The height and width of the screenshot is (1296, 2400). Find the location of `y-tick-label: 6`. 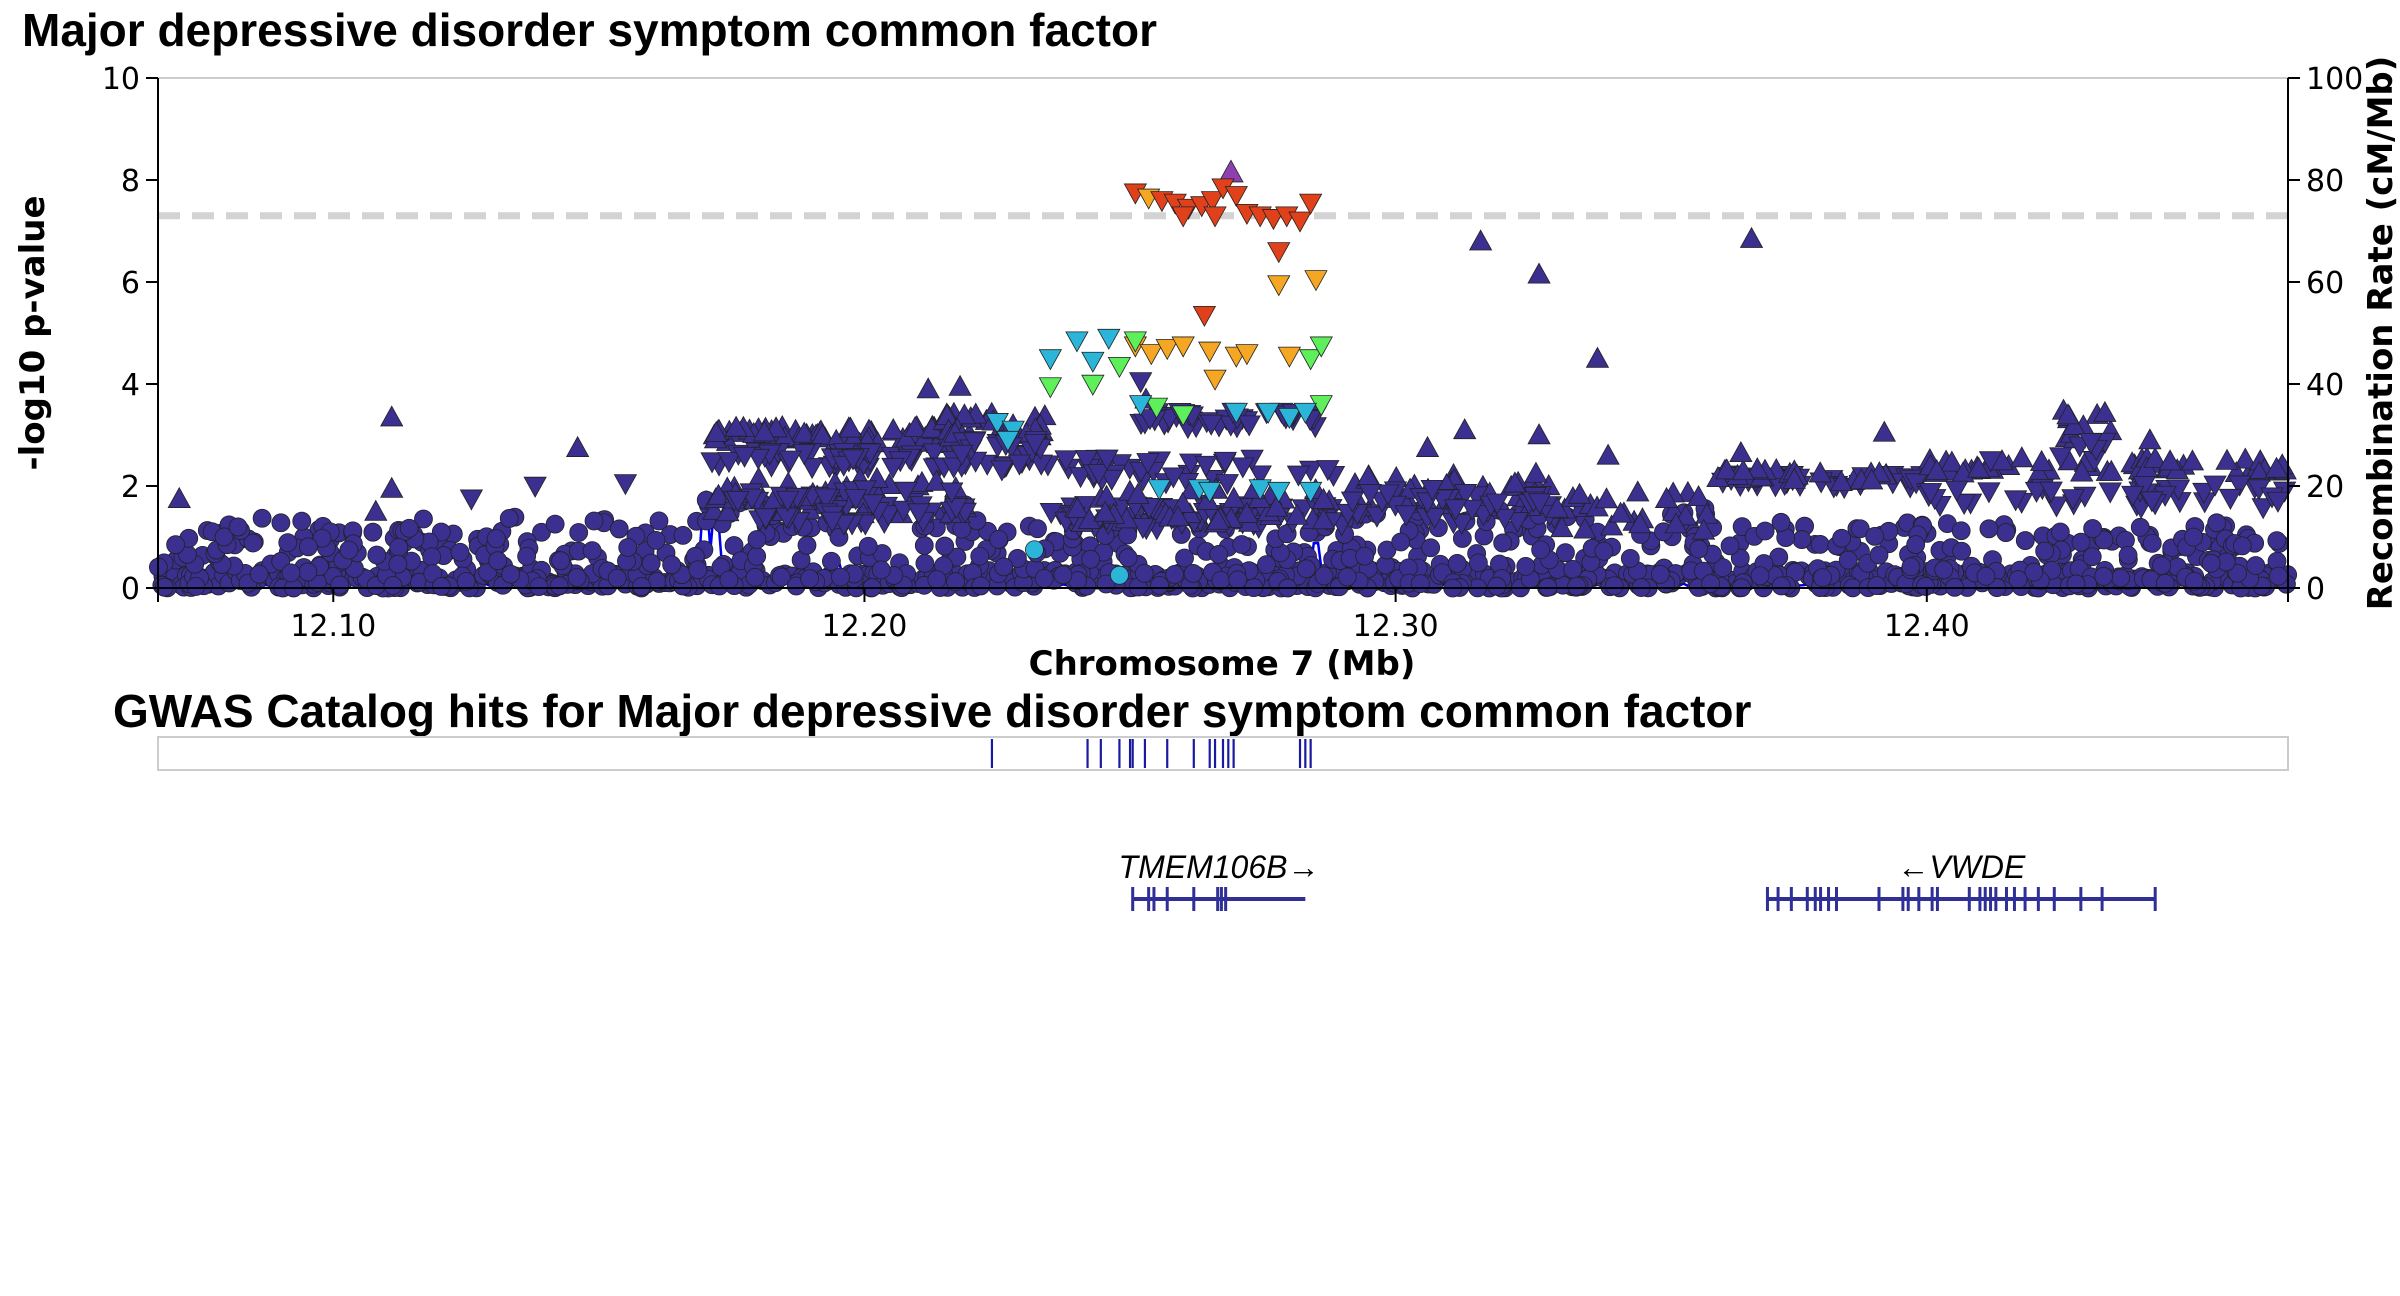

y-tick-label: 6 is located at coordinates (130, 283).